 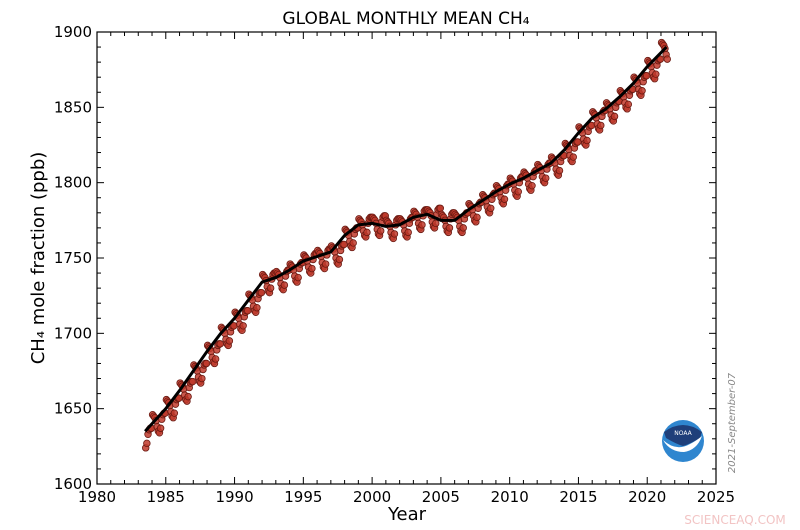 What do you see at coordinates (73, 32) in the screenshot?
I see `y-tick-label: 1900` at bounding box center [73, 32].